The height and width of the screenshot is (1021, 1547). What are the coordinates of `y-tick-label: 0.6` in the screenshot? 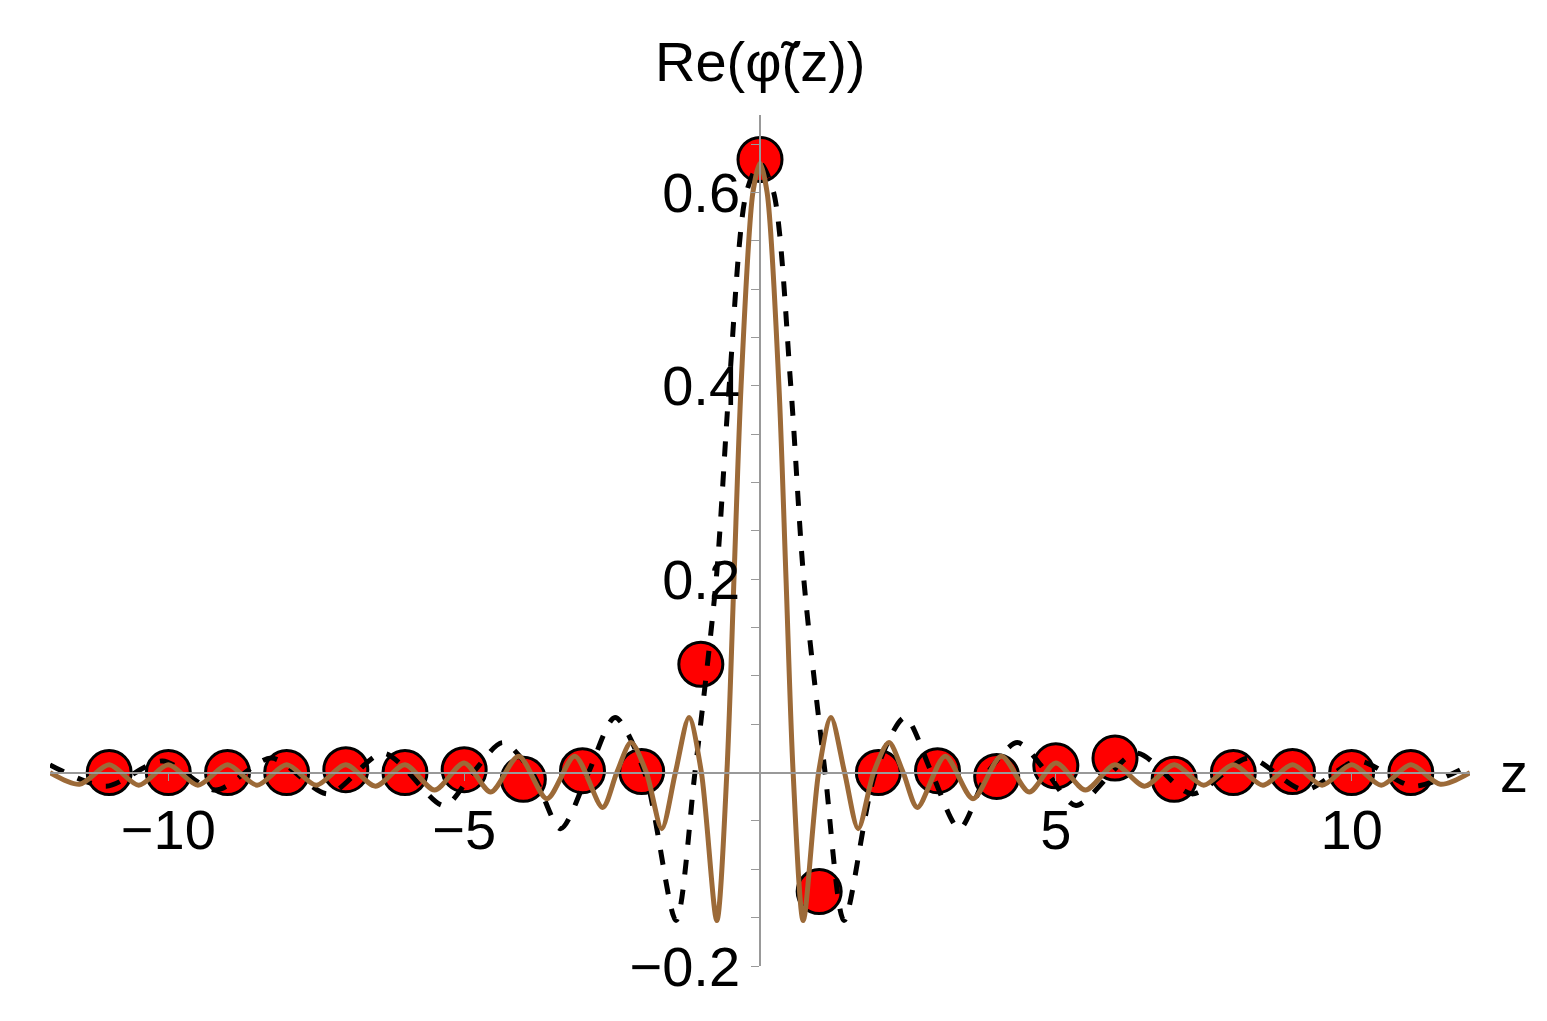 It's located at (701, 192).